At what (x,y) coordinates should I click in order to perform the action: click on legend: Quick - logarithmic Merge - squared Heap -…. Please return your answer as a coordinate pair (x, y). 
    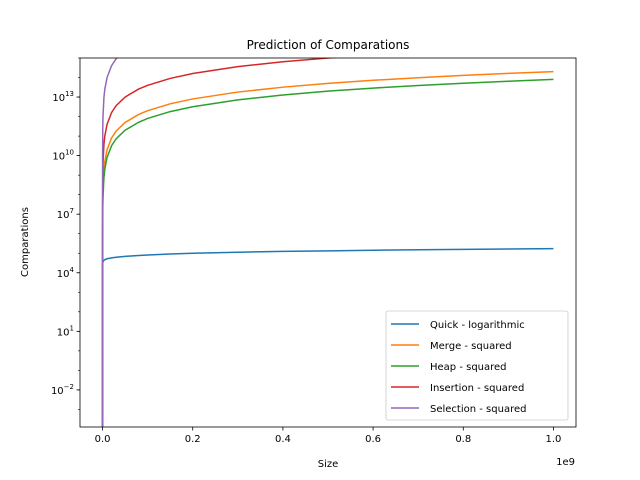
    Looking at the image, I should click on (477, 365).